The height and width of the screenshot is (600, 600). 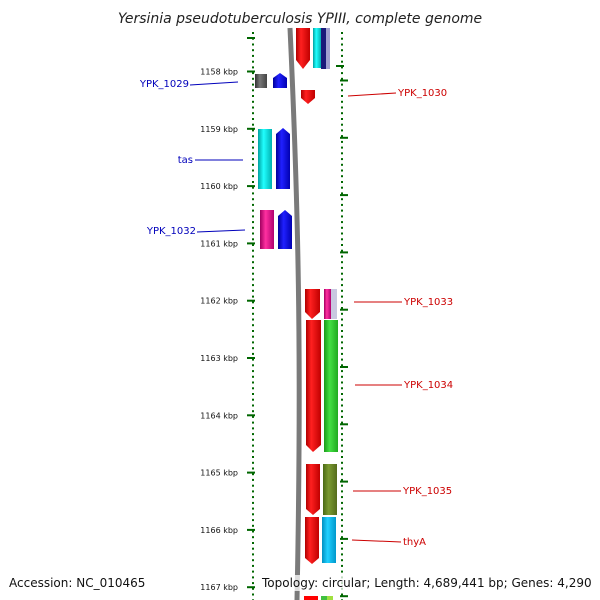 What do you see at coordinates (342, 316) in the screenshot?
I see `right-tick-scale` at bounding box center [342, 316].